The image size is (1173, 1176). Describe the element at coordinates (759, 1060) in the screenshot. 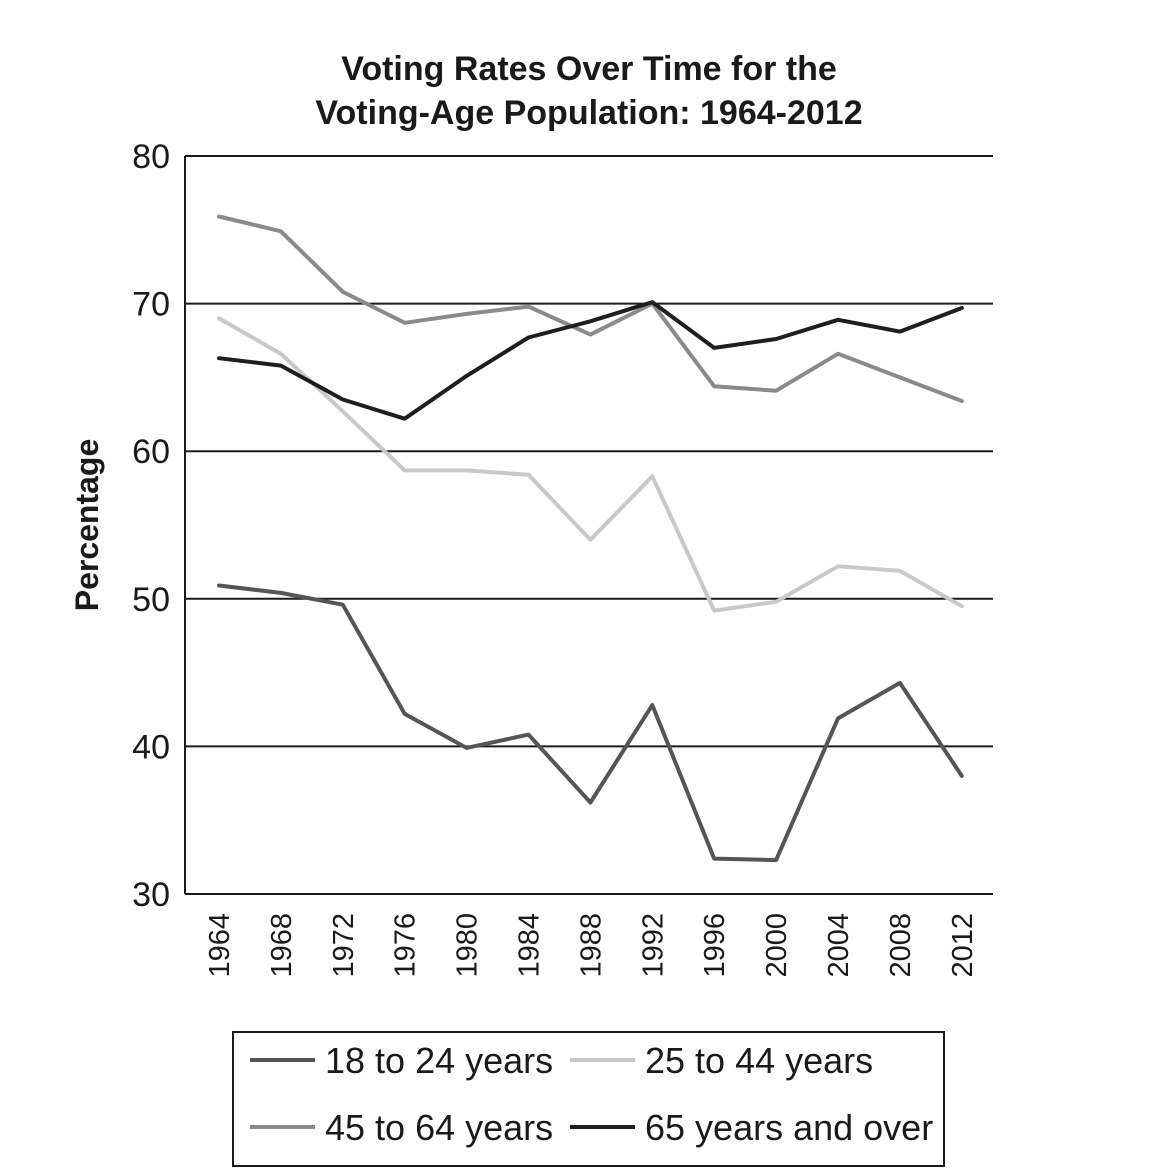

I see `legend-label-1: 25 to 44 years` at that location.